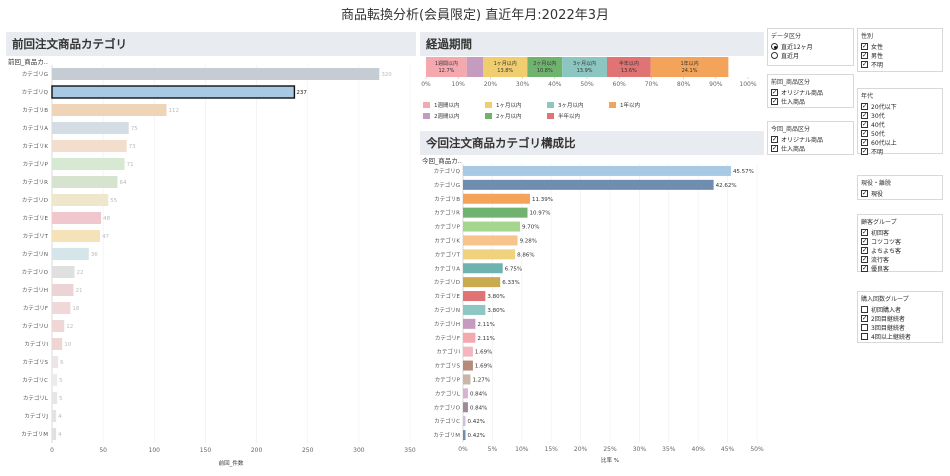  What do you see at coordinates (900, 336) in the screenshot?
I see `purchase-group-option: 4回以上継続者` at bounding box center [900, 336].